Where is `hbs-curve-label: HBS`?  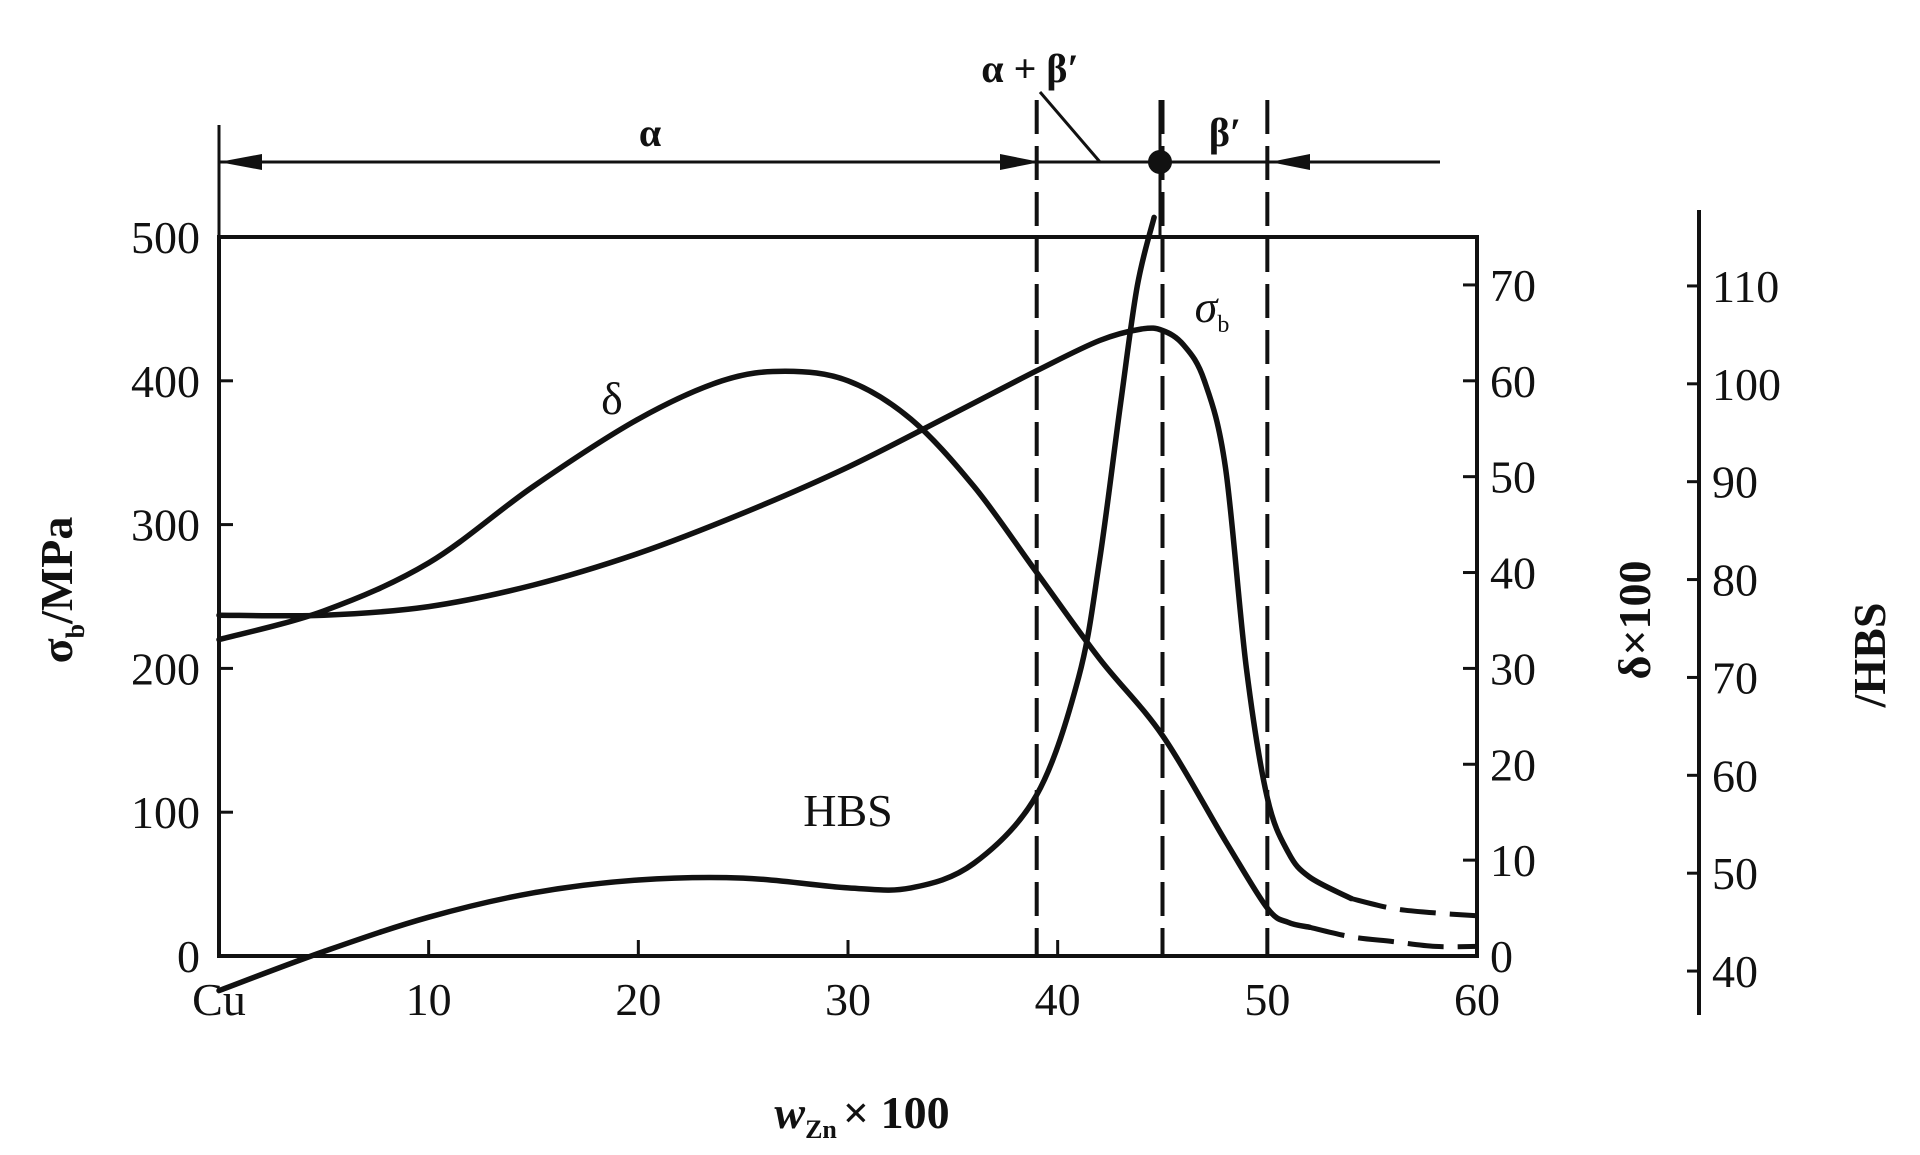
hbs-curve-label: HBS is located at coordinates (847, 810).